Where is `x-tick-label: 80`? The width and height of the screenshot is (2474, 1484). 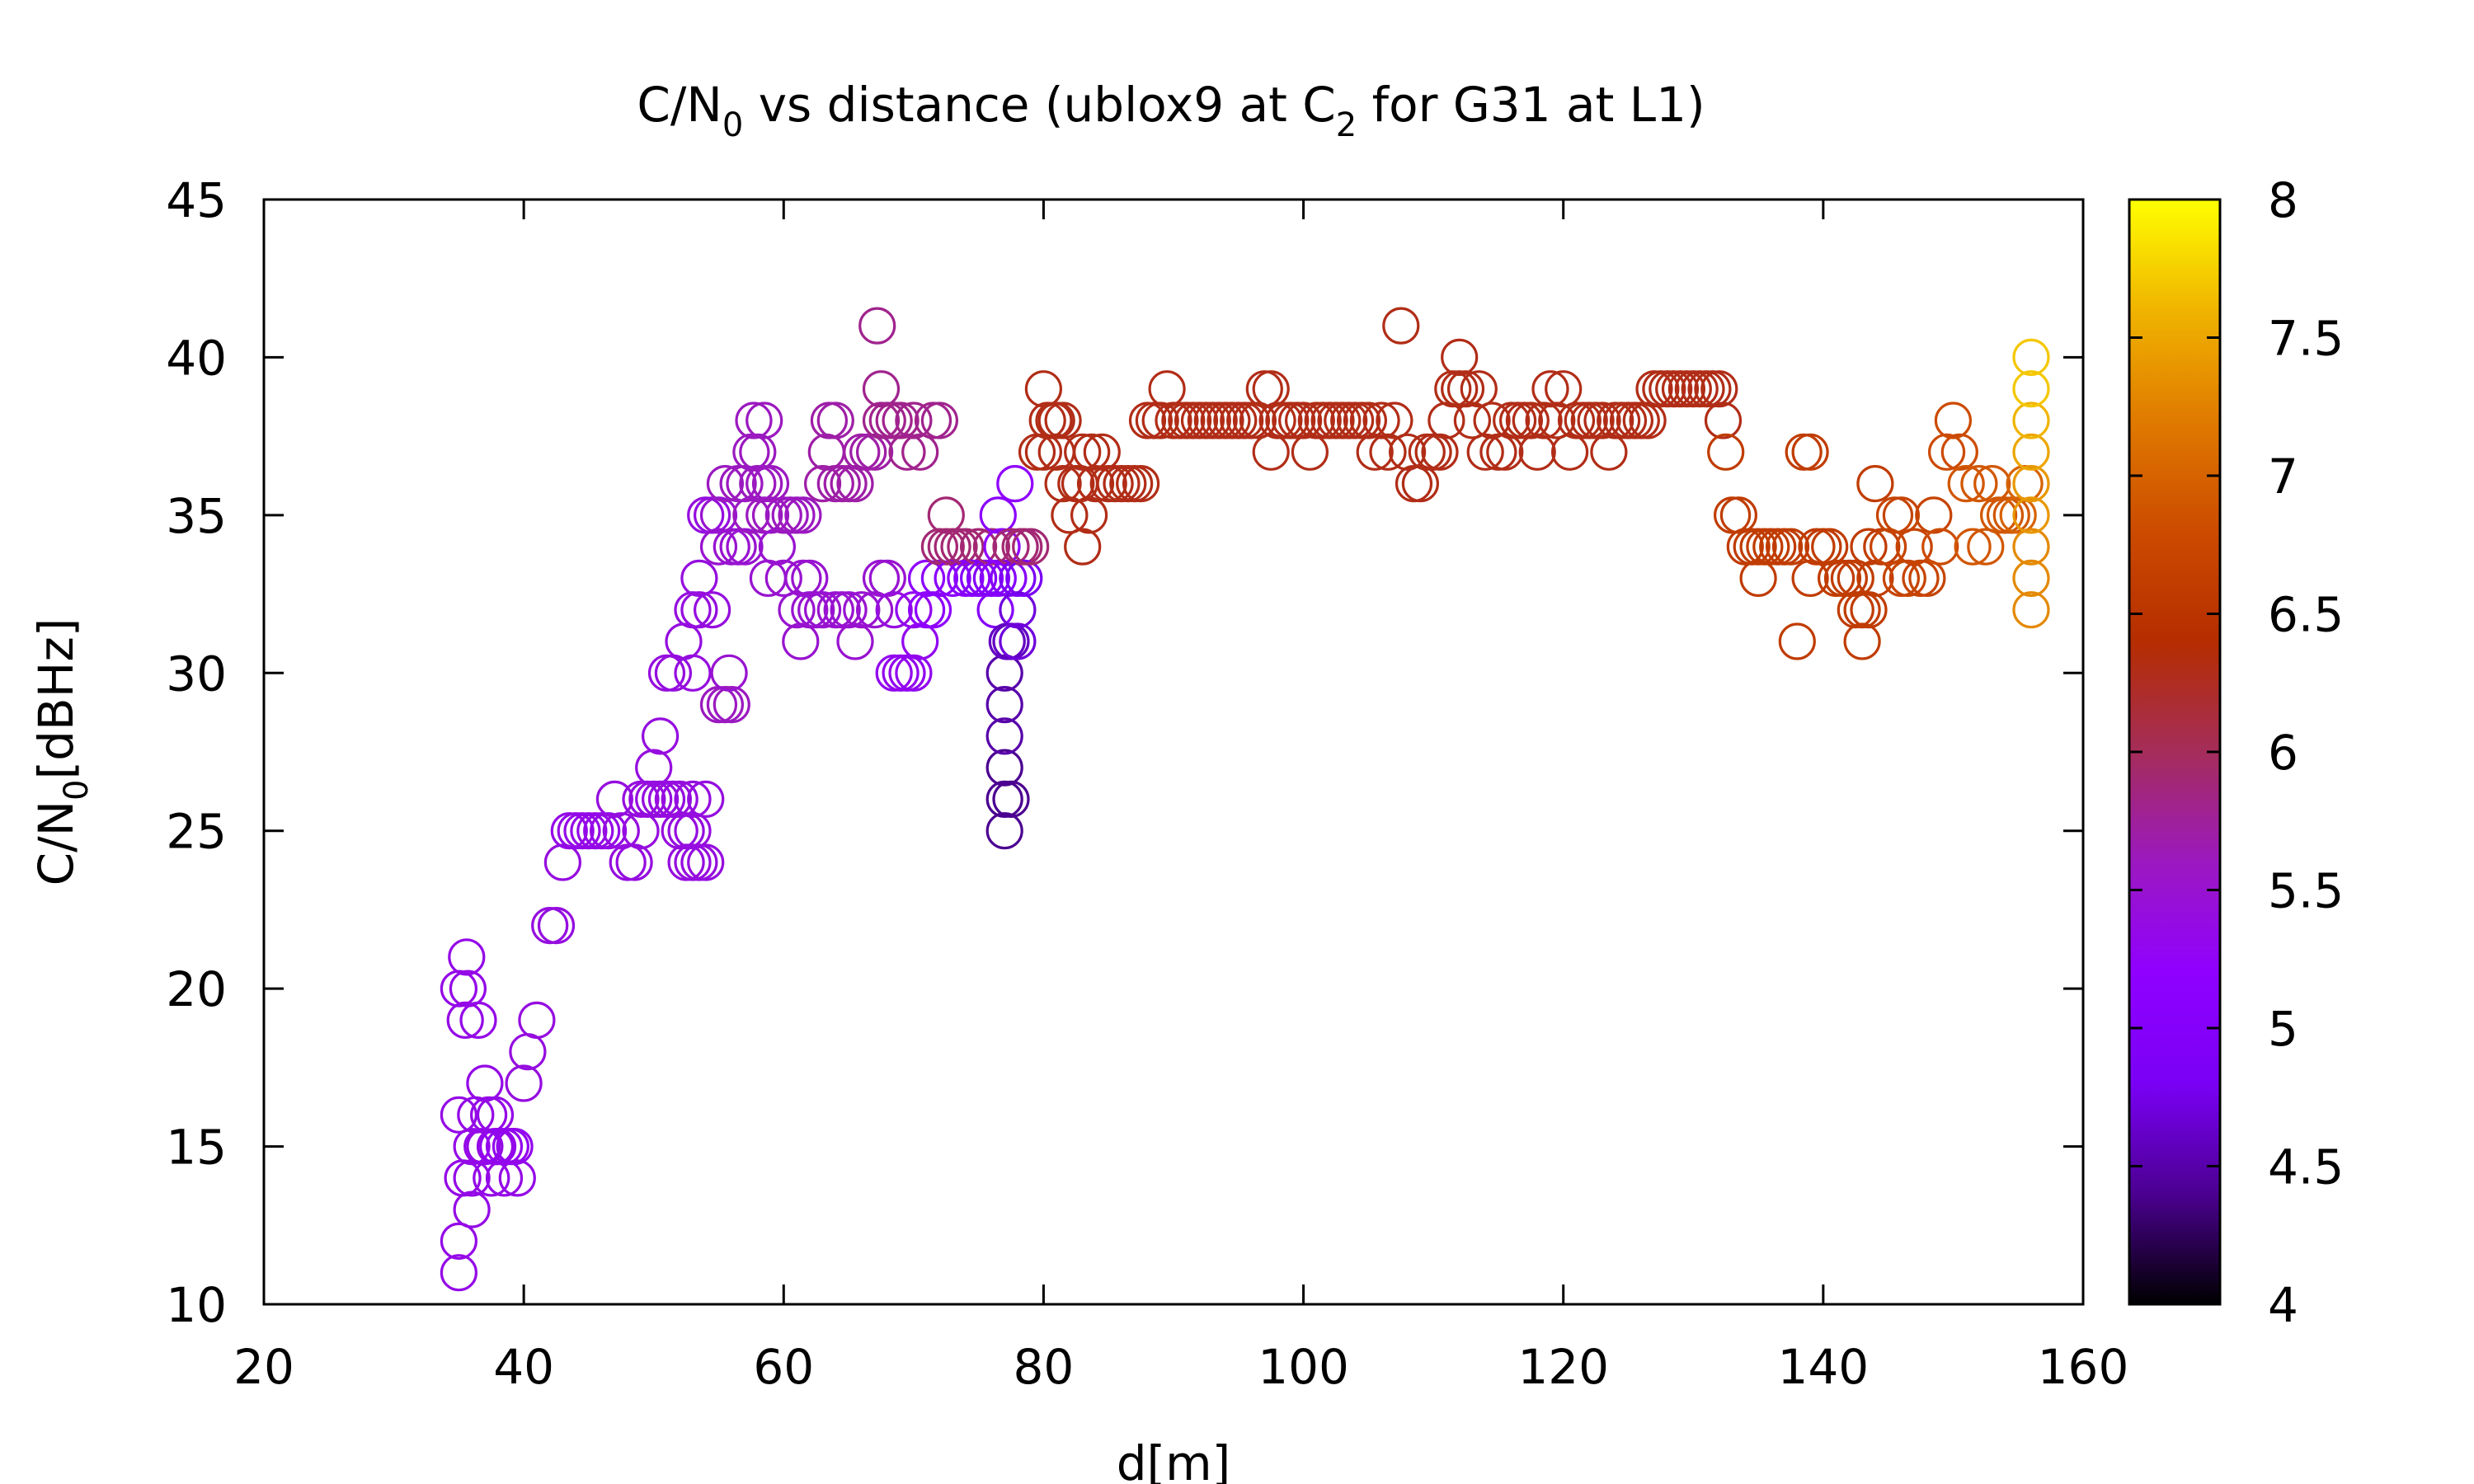 x-tick-label: 80 is located at coordinates (1044, 1367).